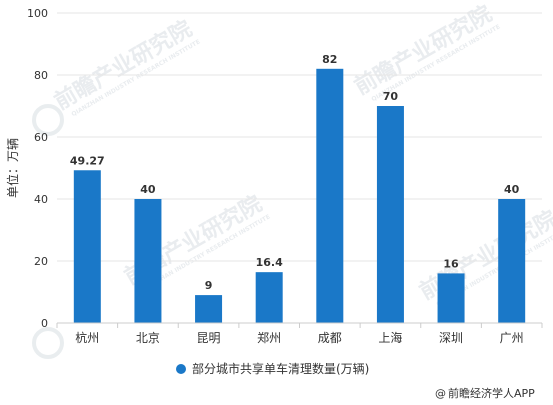 The width and height of the screenshot is (553, 405). Describe the element at coordinates (269, 262) in the screenshot. I see `data-label: 16.4` at that location.